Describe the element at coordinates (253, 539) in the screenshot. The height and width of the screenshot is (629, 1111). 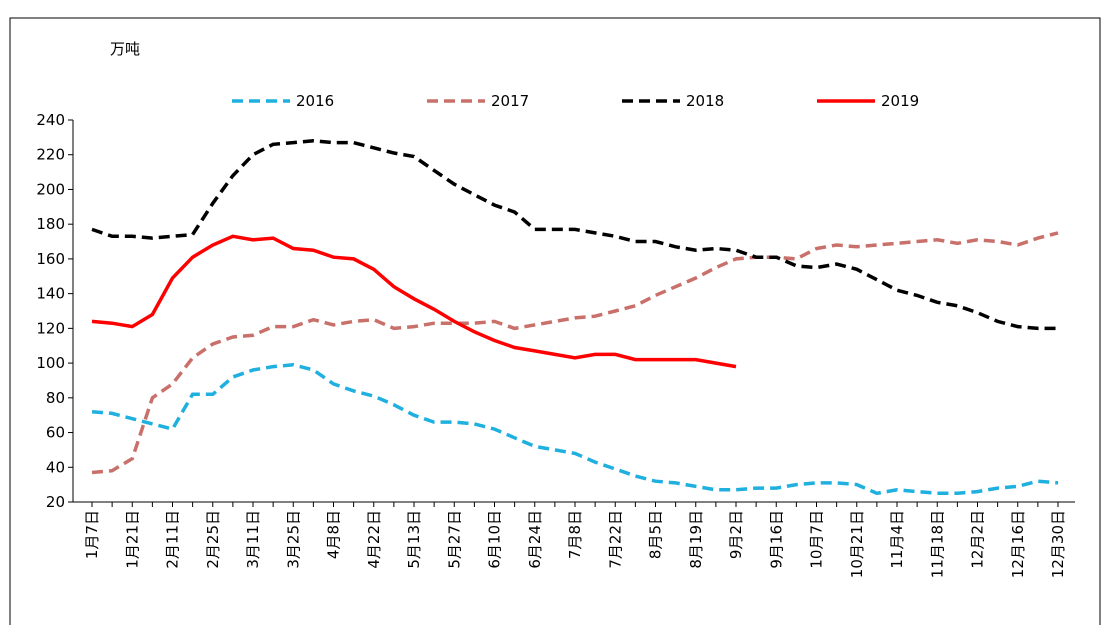
I see `x-tick-label: 3月11日` at that location.